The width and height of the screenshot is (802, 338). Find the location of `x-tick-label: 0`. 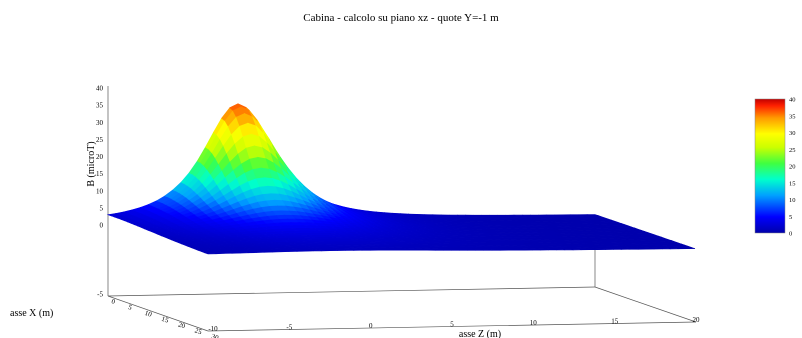

x-tick-label: 0 is located at coordinates (113, 301).